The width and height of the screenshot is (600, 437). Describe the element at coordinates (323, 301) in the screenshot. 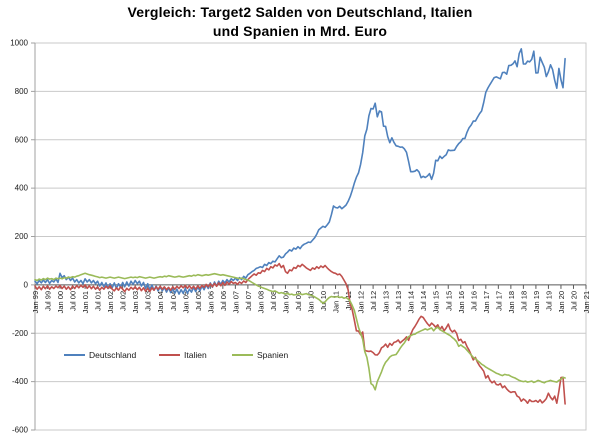

I see `x-tick-label: Jul 10` at that location.